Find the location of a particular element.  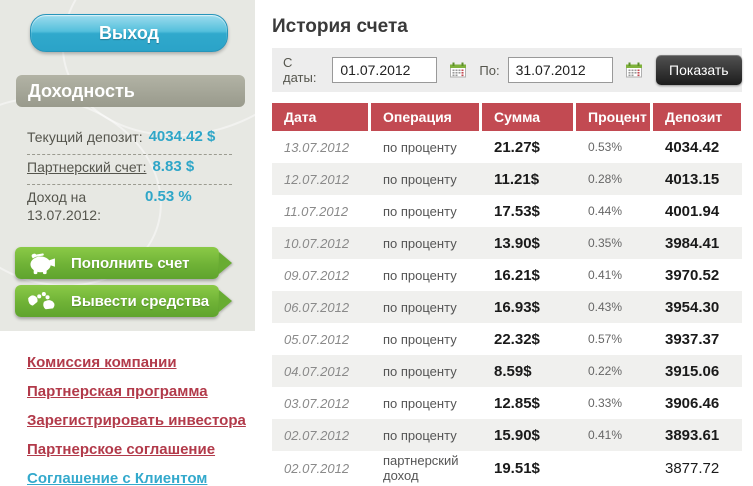

row-date: 06.07.2012 is located at coordinates (317, 307).